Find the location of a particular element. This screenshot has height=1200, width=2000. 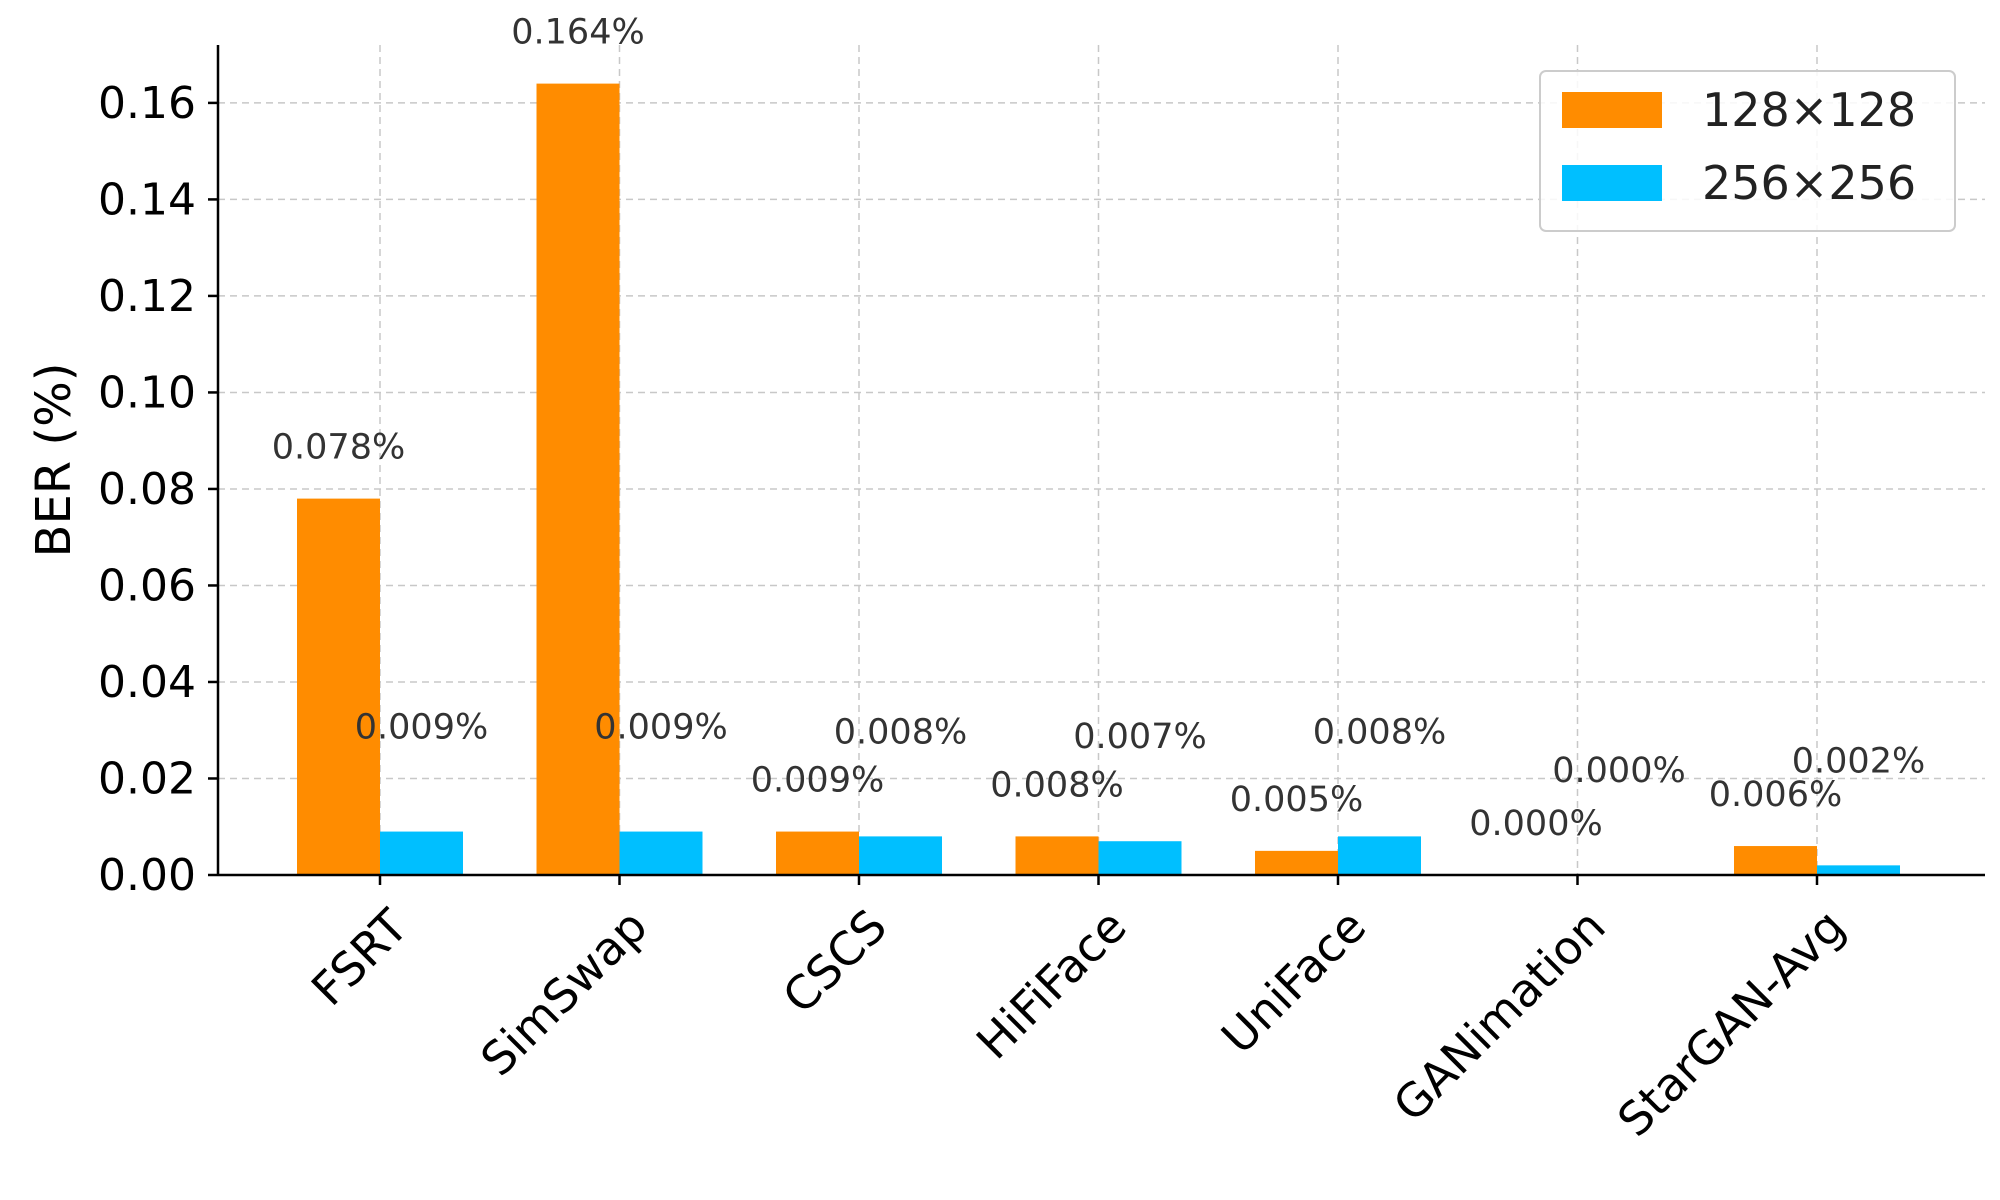

data-label: 0.164% is located at coordinates (577, 33).